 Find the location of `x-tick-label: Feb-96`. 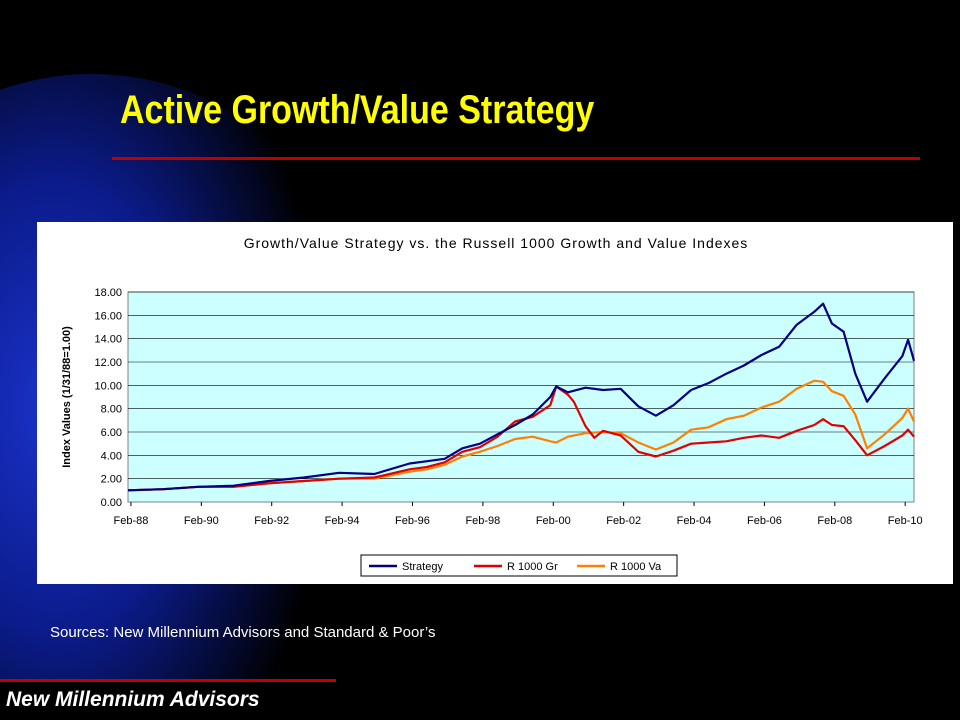

x-tick-label: Feb-96 is located at coordinates (412, 521).